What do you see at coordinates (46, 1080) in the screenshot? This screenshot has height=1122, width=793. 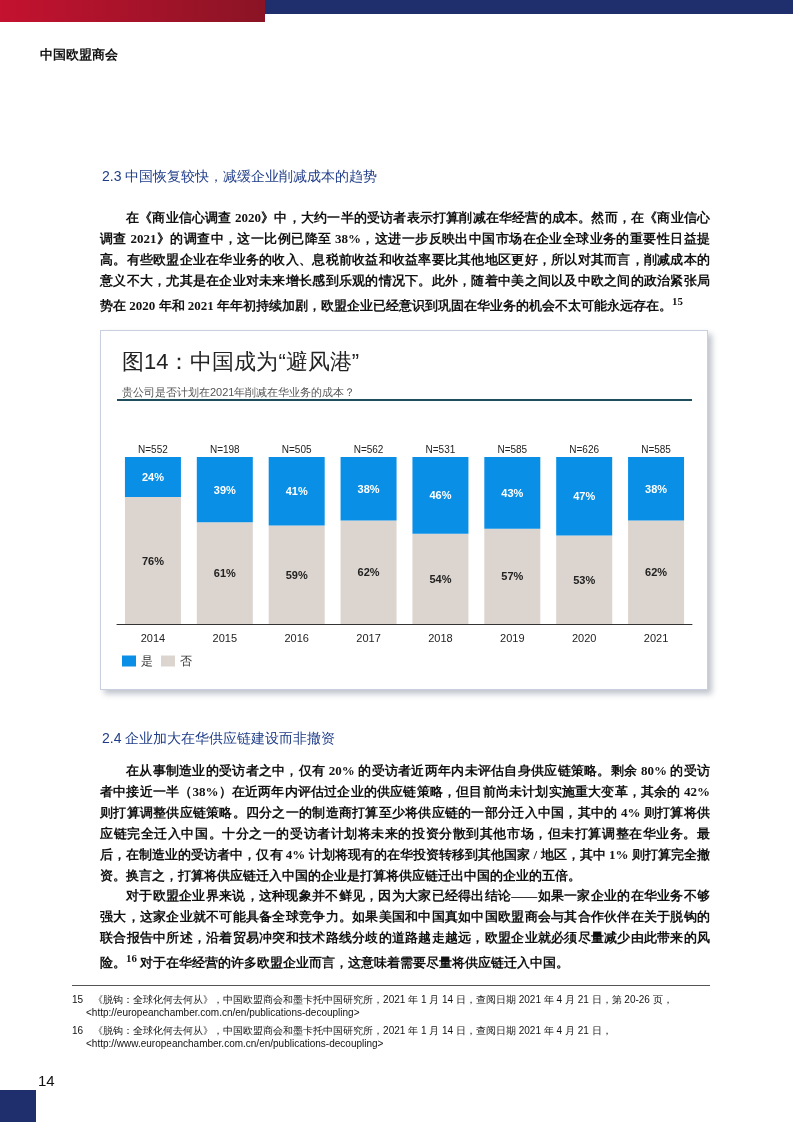 I see `text: 14` at bounding box center [46, 1080].